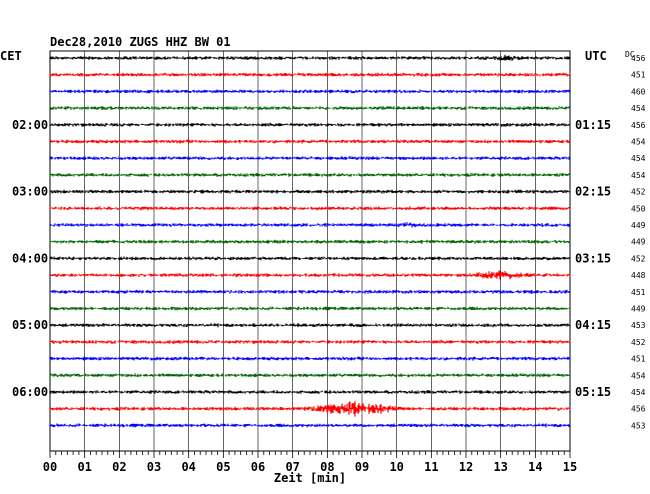 This screenshot has height=494, width=650. I want to click on chart-title: Dec28,2010 ZUGS HHZ BW 01, so click(140, 42).